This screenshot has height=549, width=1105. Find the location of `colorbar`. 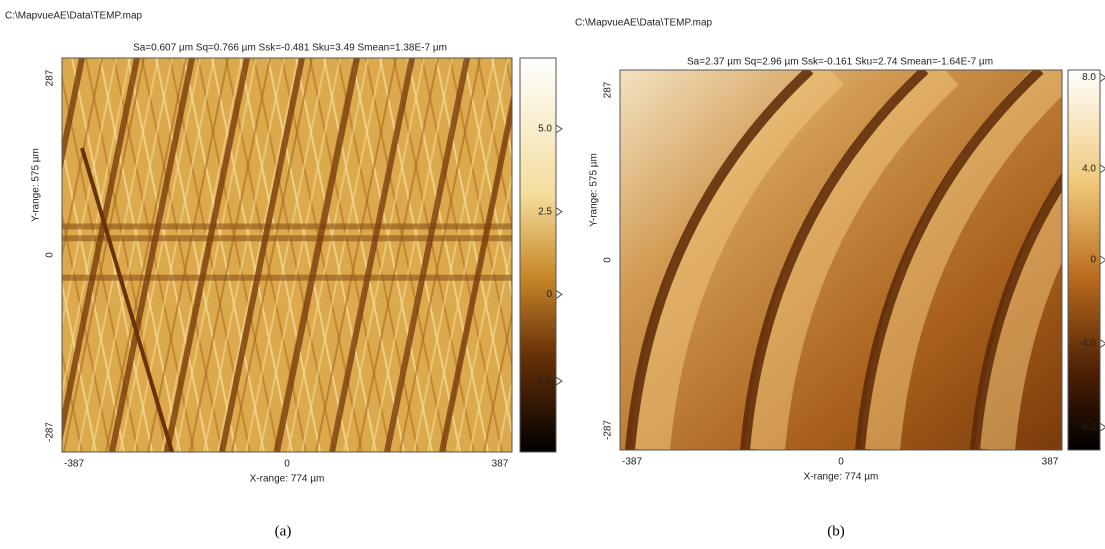

colorbar is located at coordinates (1084, 260).